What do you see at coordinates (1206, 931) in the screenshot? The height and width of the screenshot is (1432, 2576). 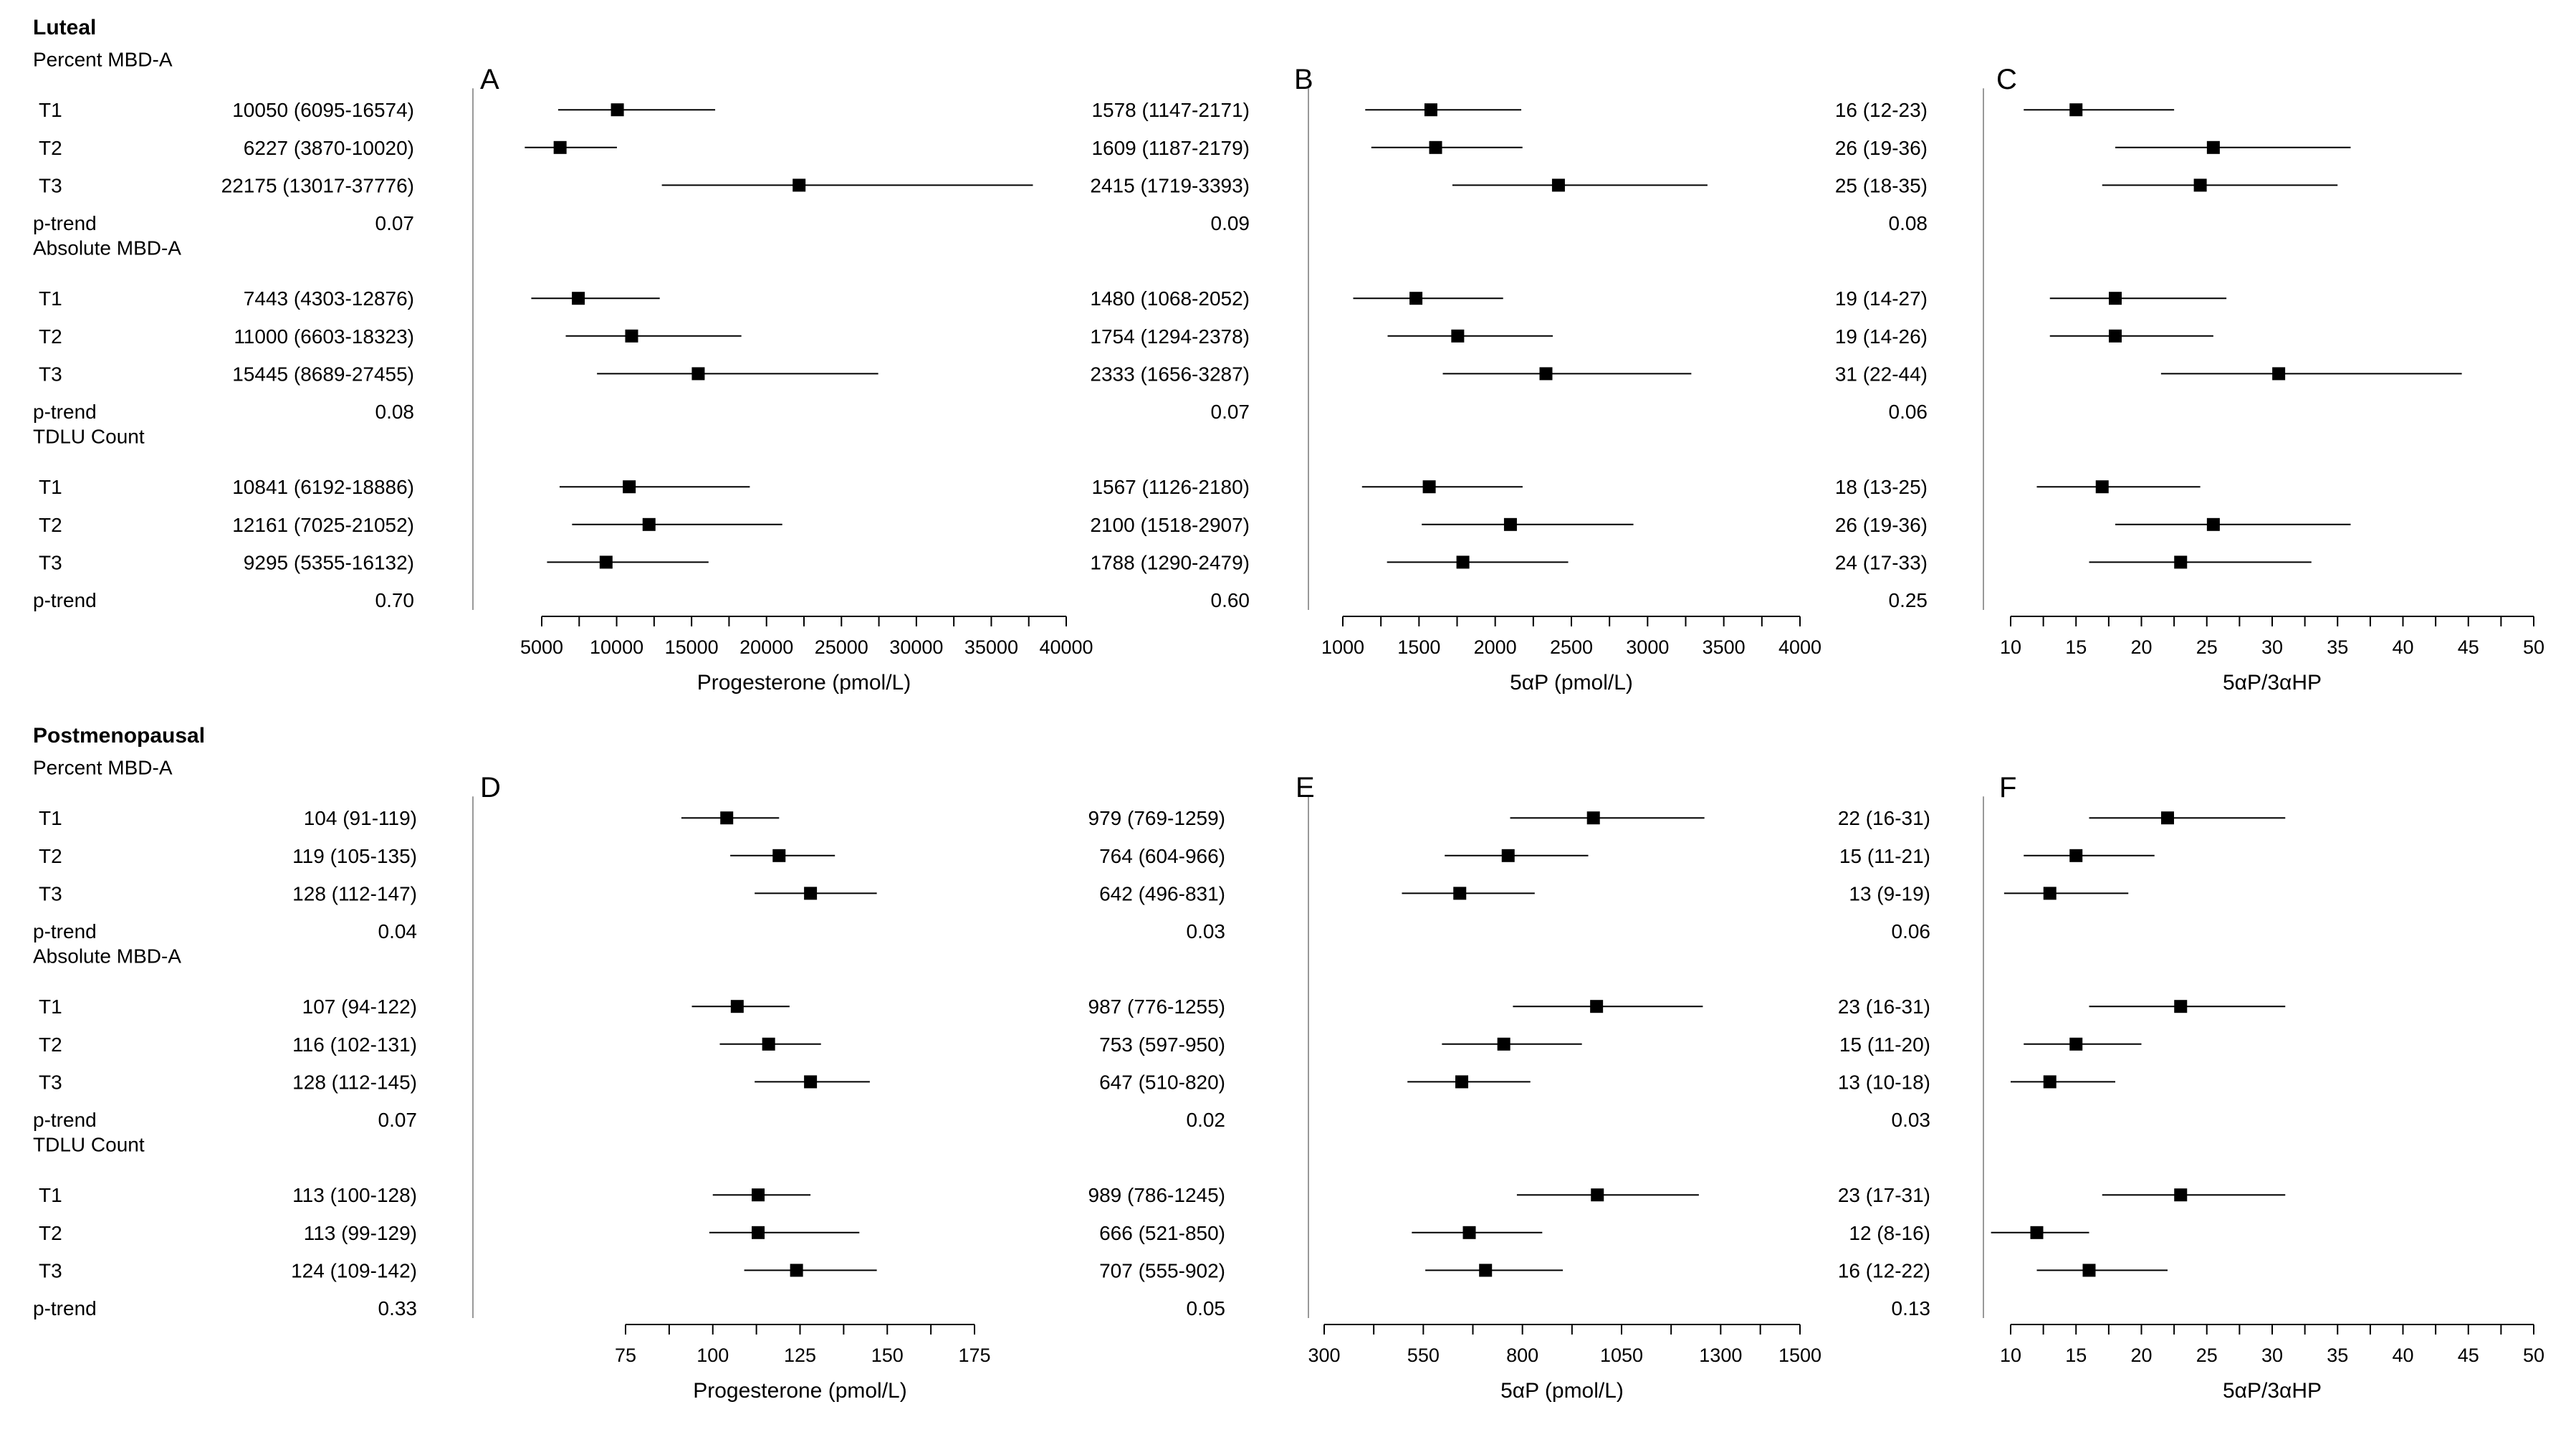 I see `p-trend-value: 0.03` at bounding box center [1206, 931].